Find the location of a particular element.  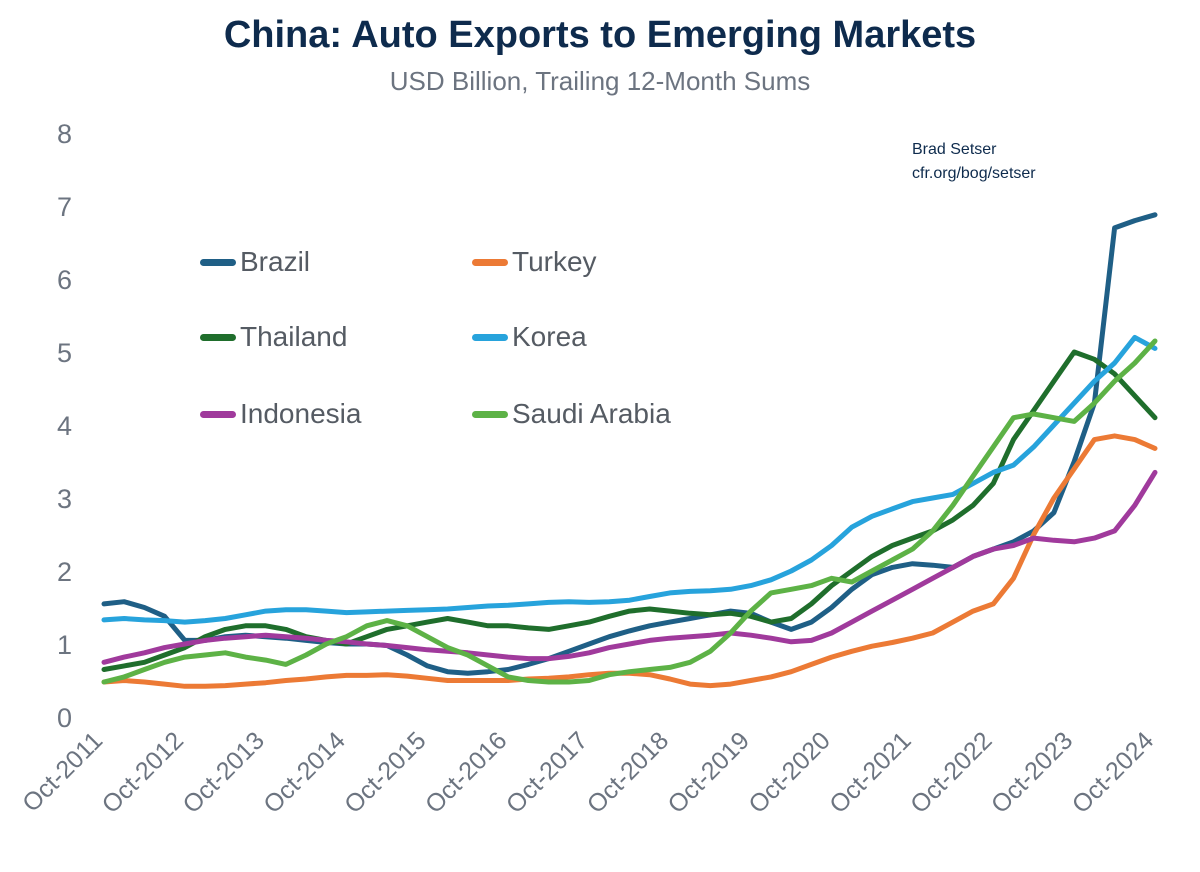

x-tick-label: Oct-2023 is located at coordinates (1032, 772).